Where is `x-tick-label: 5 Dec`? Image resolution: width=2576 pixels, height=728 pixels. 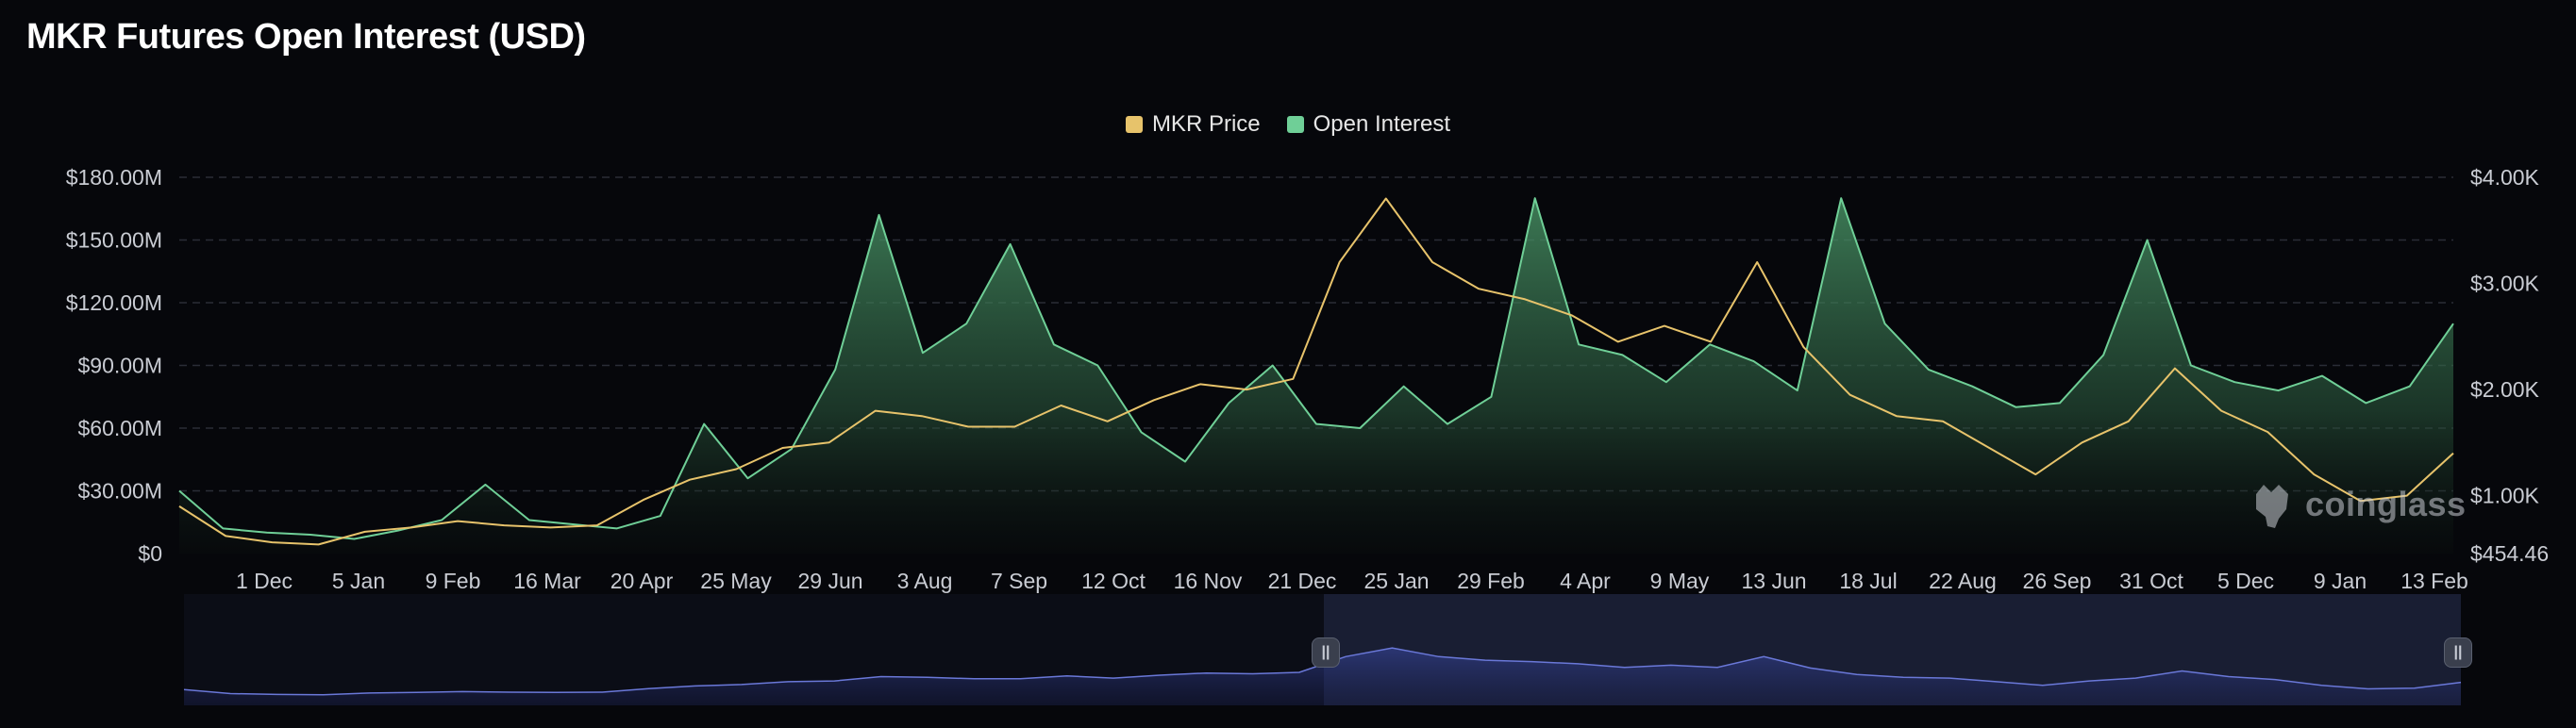 x-tick-label: 5 Dec is located at coordinates (2245, 581).